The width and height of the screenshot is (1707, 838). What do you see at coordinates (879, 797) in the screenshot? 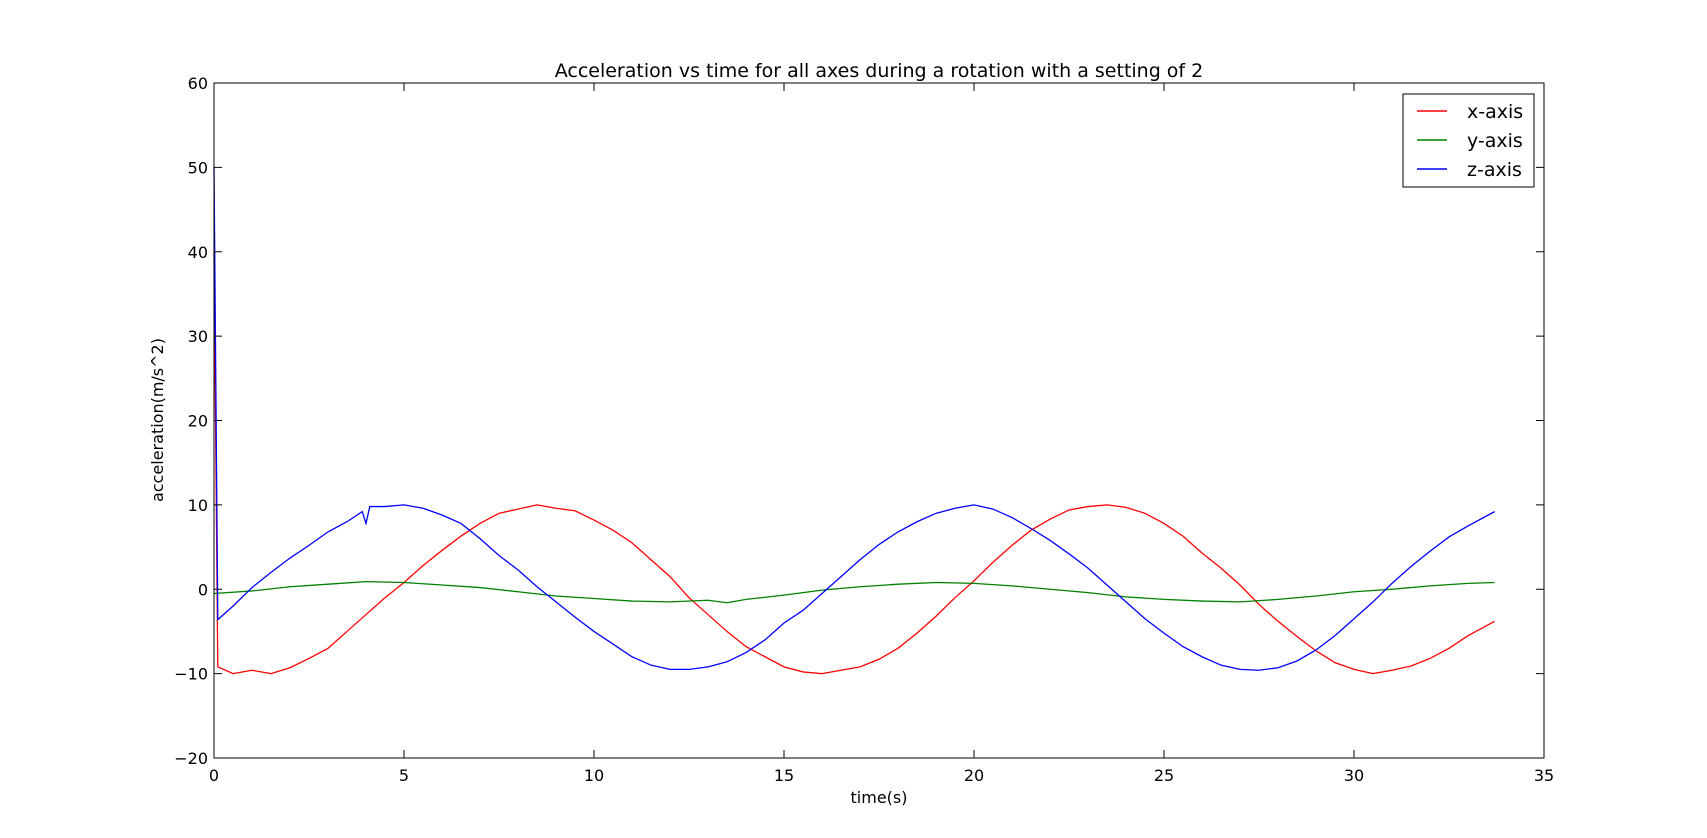
I see `x-axis-label: time(s)` at bounding box center [879, 797].